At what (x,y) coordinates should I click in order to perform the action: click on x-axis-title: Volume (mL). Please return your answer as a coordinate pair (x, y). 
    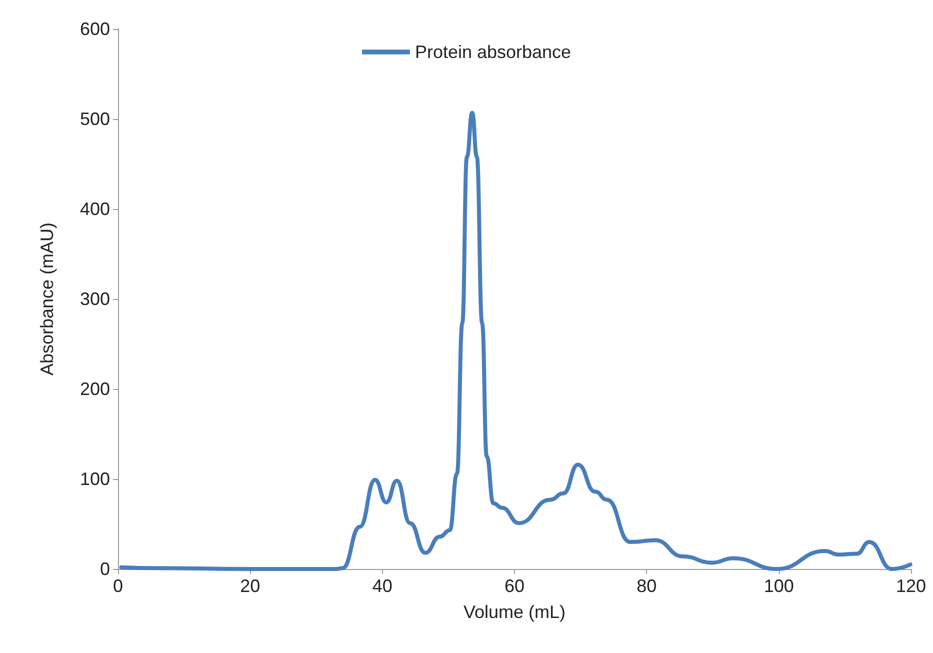
    Looking at the image, I should click on (514, 612).